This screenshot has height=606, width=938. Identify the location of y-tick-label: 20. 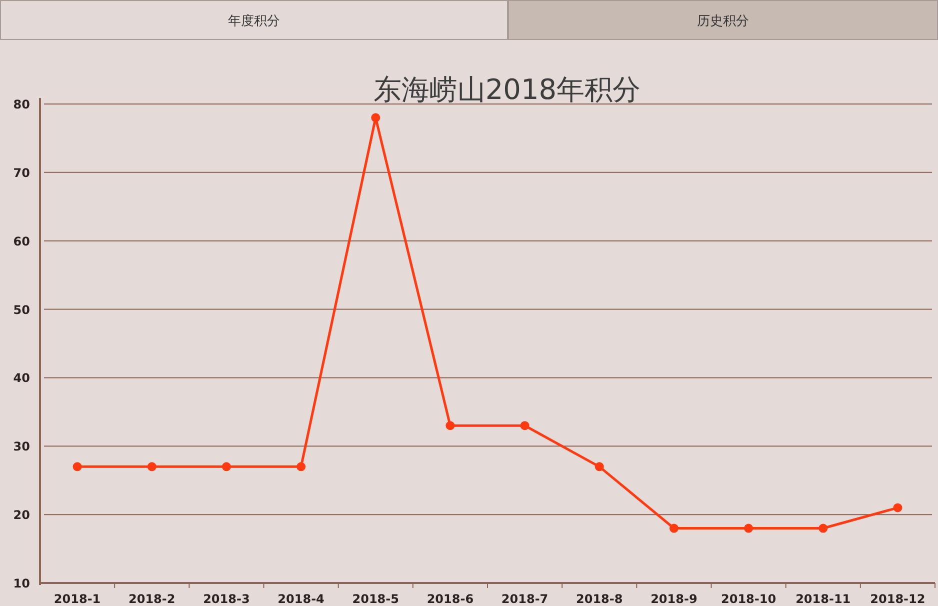
(21, 515).